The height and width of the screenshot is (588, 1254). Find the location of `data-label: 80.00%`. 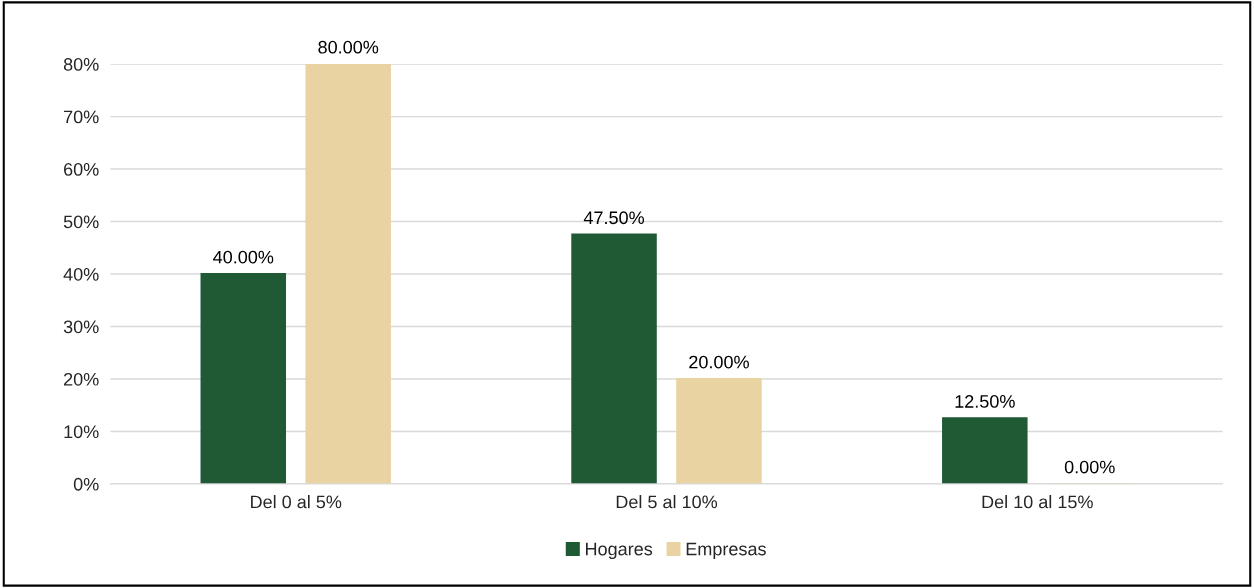

data-label: 80.00% is located at coordinates (348, 47).